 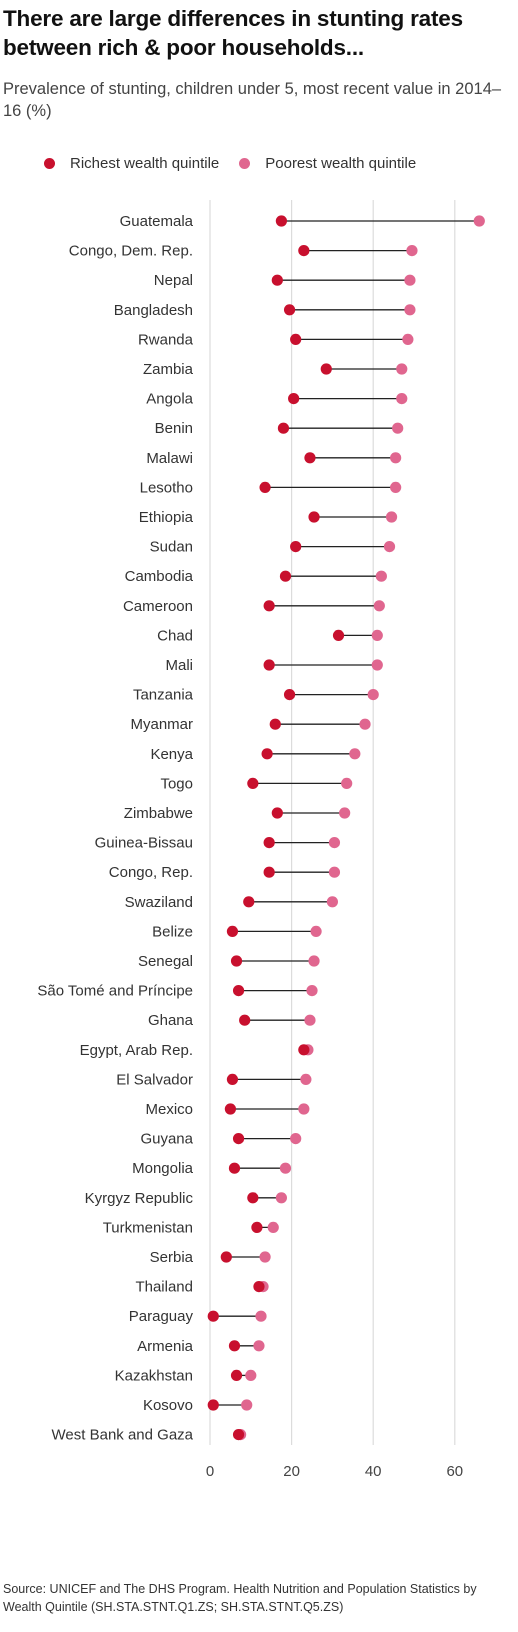 I want to click on category-label: Swaziland, so click(x=159, y=902).